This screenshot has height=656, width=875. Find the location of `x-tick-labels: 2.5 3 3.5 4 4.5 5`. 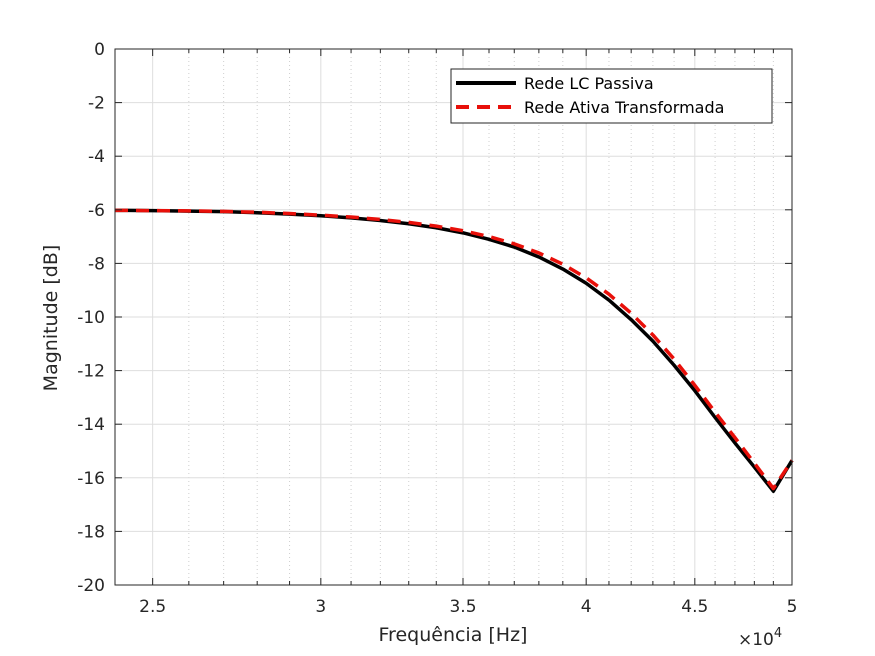

x-tick-labels: 2.5 3 3.5 4 4.5 5 is located at coordinates (468, 607).